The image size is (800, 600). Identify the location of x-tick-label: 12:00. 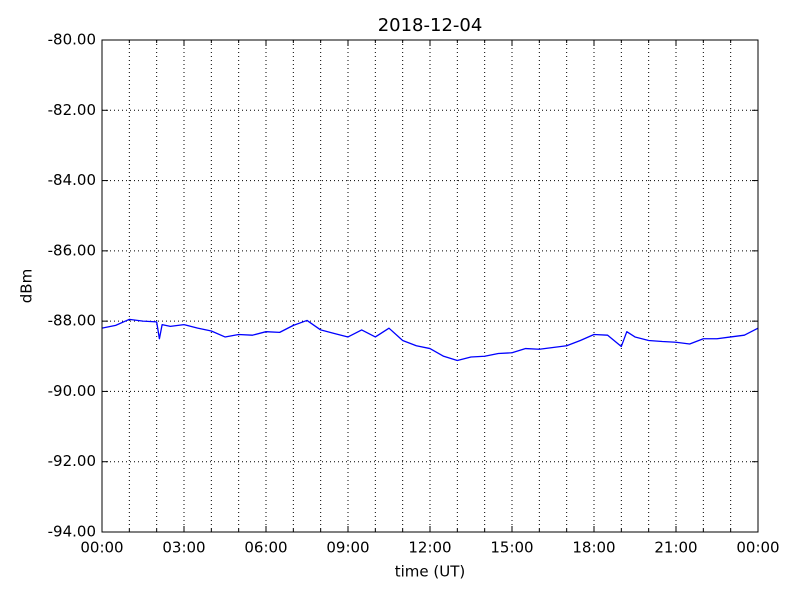
(429, 548).